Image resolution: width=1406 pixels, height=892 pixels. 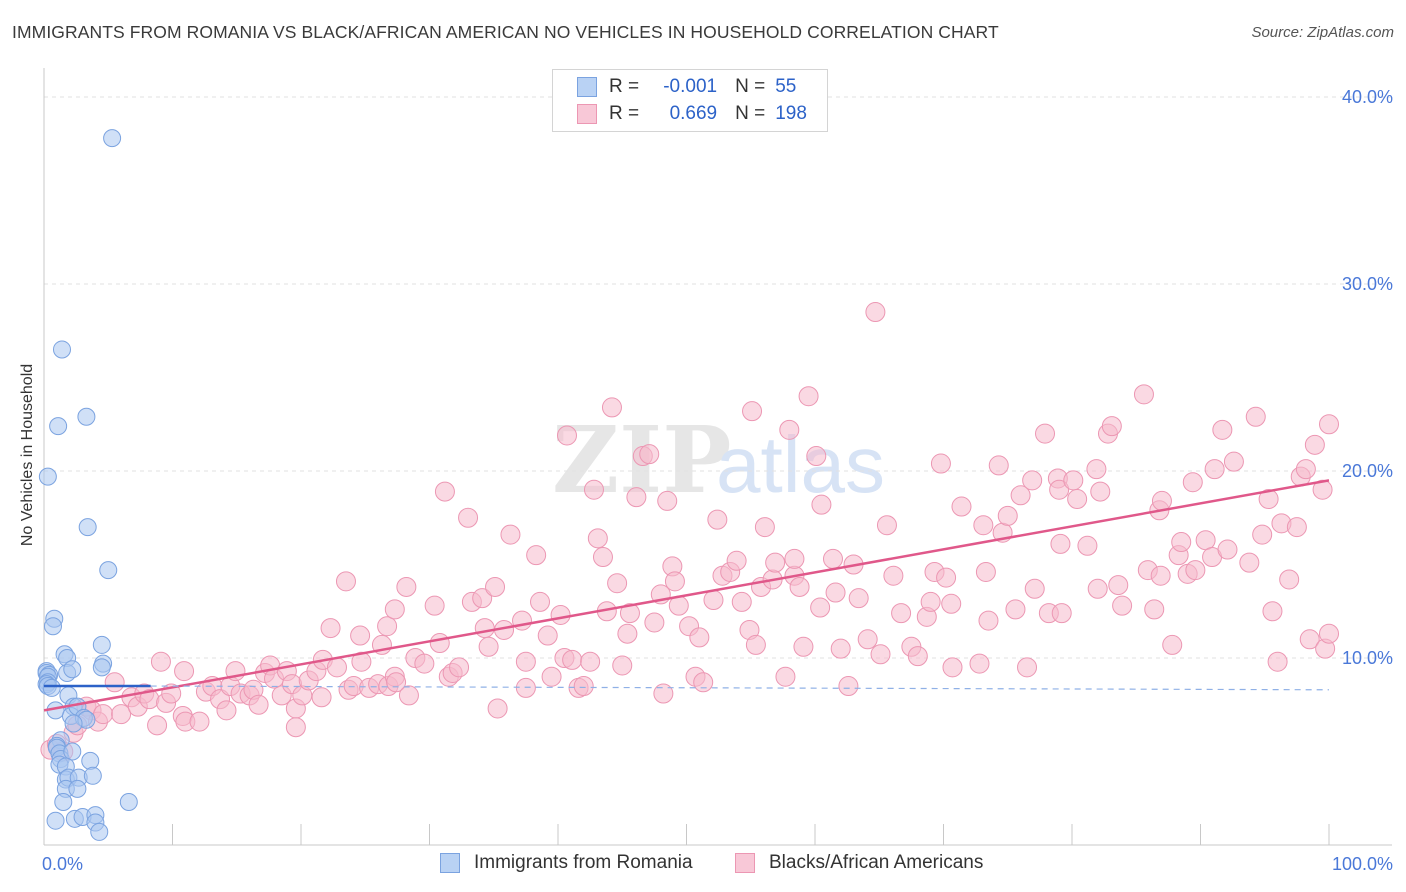 I want to click on legend: R = -0.001 N = 55 R = 0.669 N = 198, so click(x=690, y=100).